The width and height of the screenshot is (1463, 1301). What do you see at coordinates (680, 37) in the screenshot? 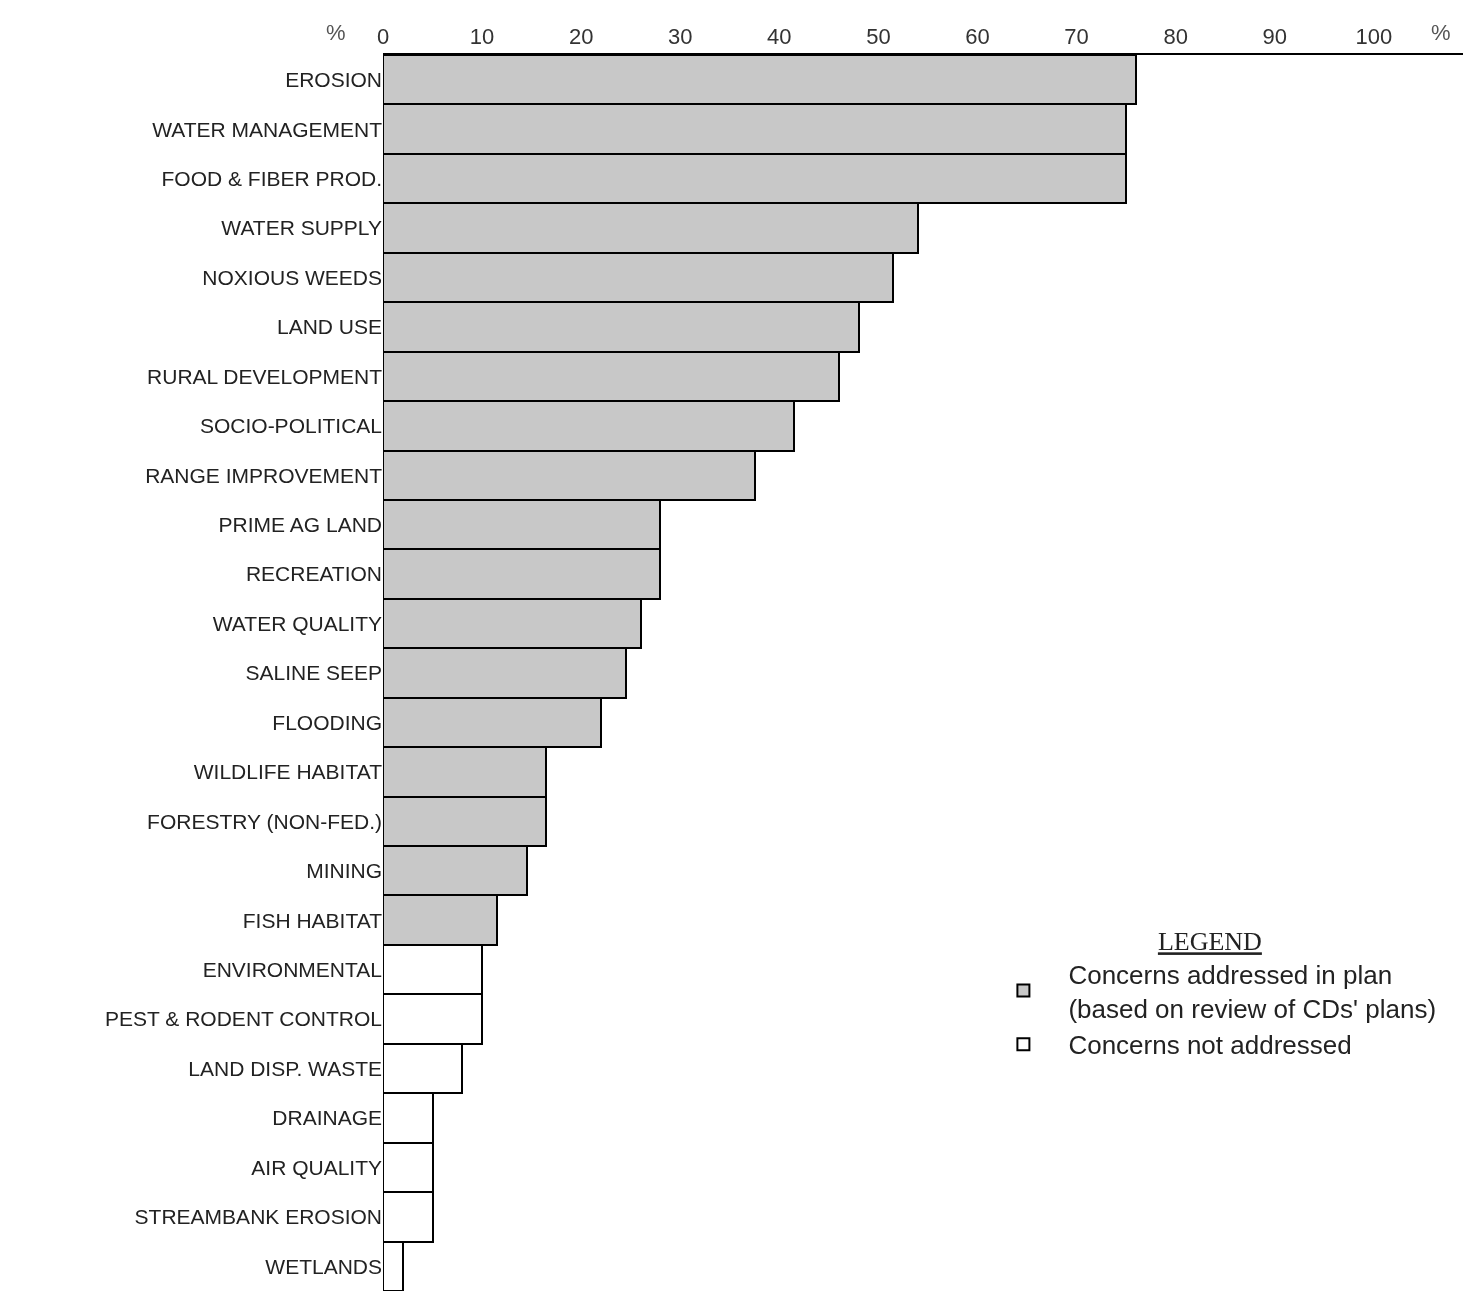
I see `x-tick-label: 30` at bounding box center [680, 37].